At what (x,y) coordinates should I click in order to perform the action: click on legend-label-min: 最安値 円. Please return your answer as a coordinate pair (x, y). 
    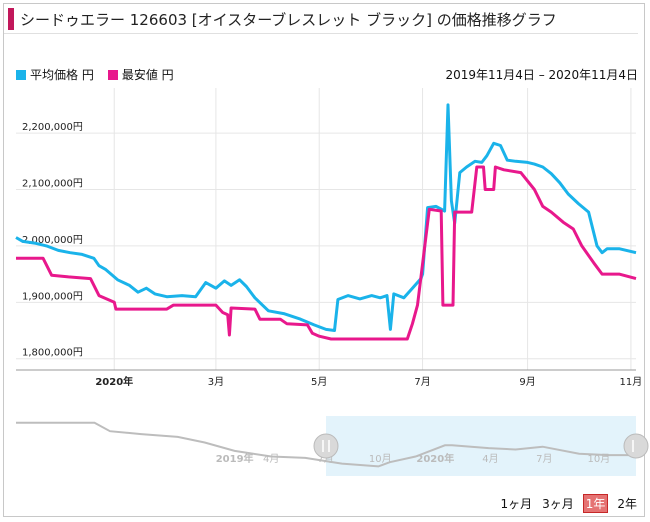
    Looking at the image, I should click on (147, 75).